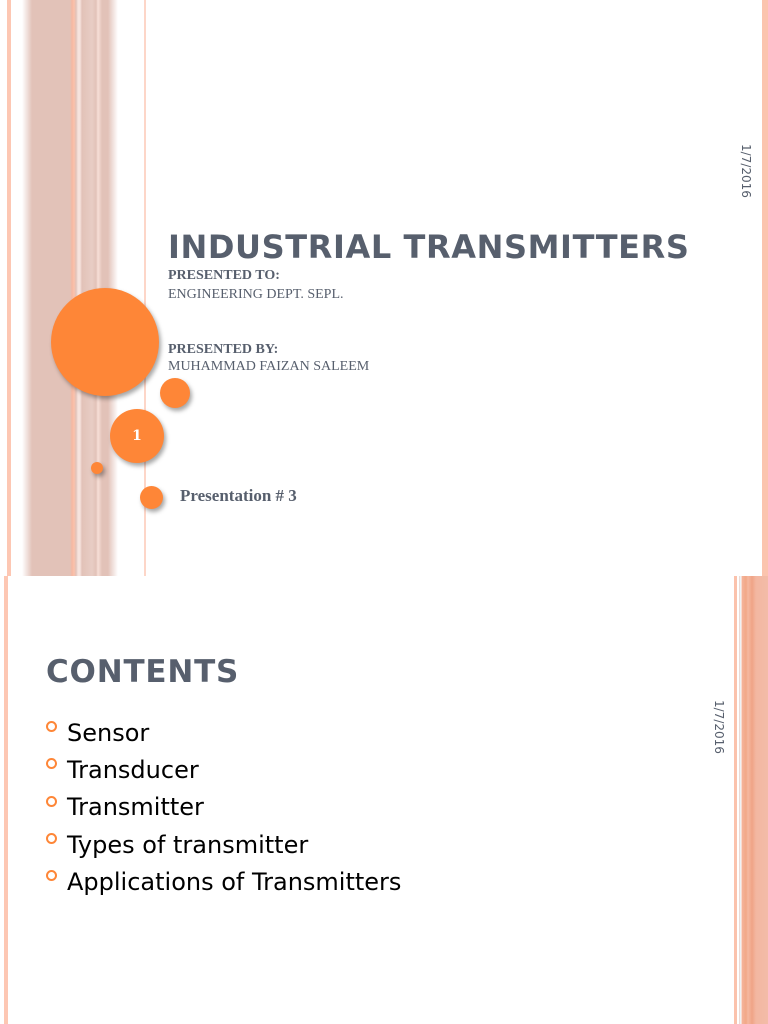  Describe the element at coordinates (429, 247) in the screenshot. I see `slide-title: INDUSTRIAL TRANSMITTERS` at that location.